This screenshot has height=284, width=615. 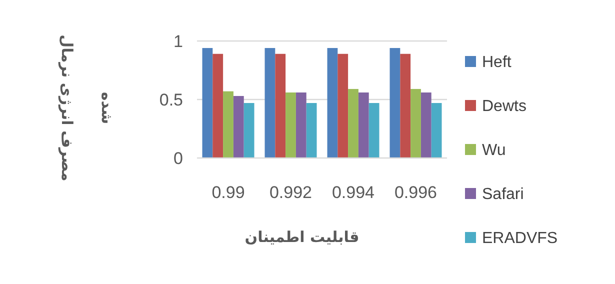 What do you see at coordinates (494, 150) in the screenshot?
I see `legend-label: Wu` at bounding box center [494, 150].